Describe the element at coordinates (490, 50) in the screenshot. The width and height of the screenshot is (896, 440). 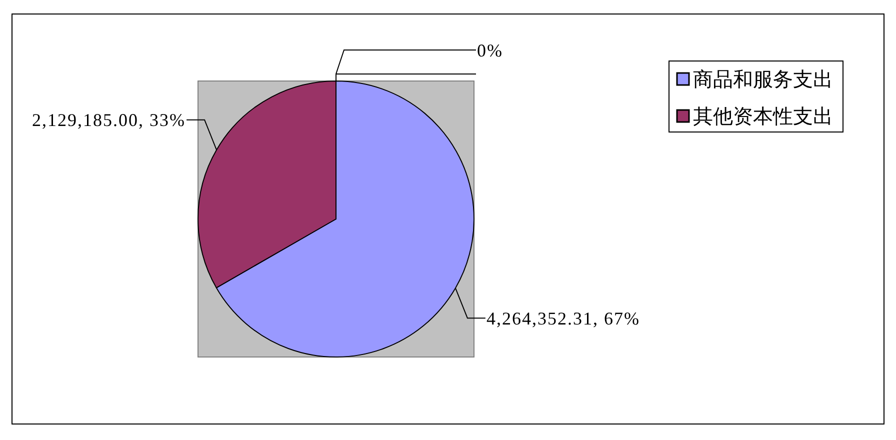
I see `text: 0%` at that location.